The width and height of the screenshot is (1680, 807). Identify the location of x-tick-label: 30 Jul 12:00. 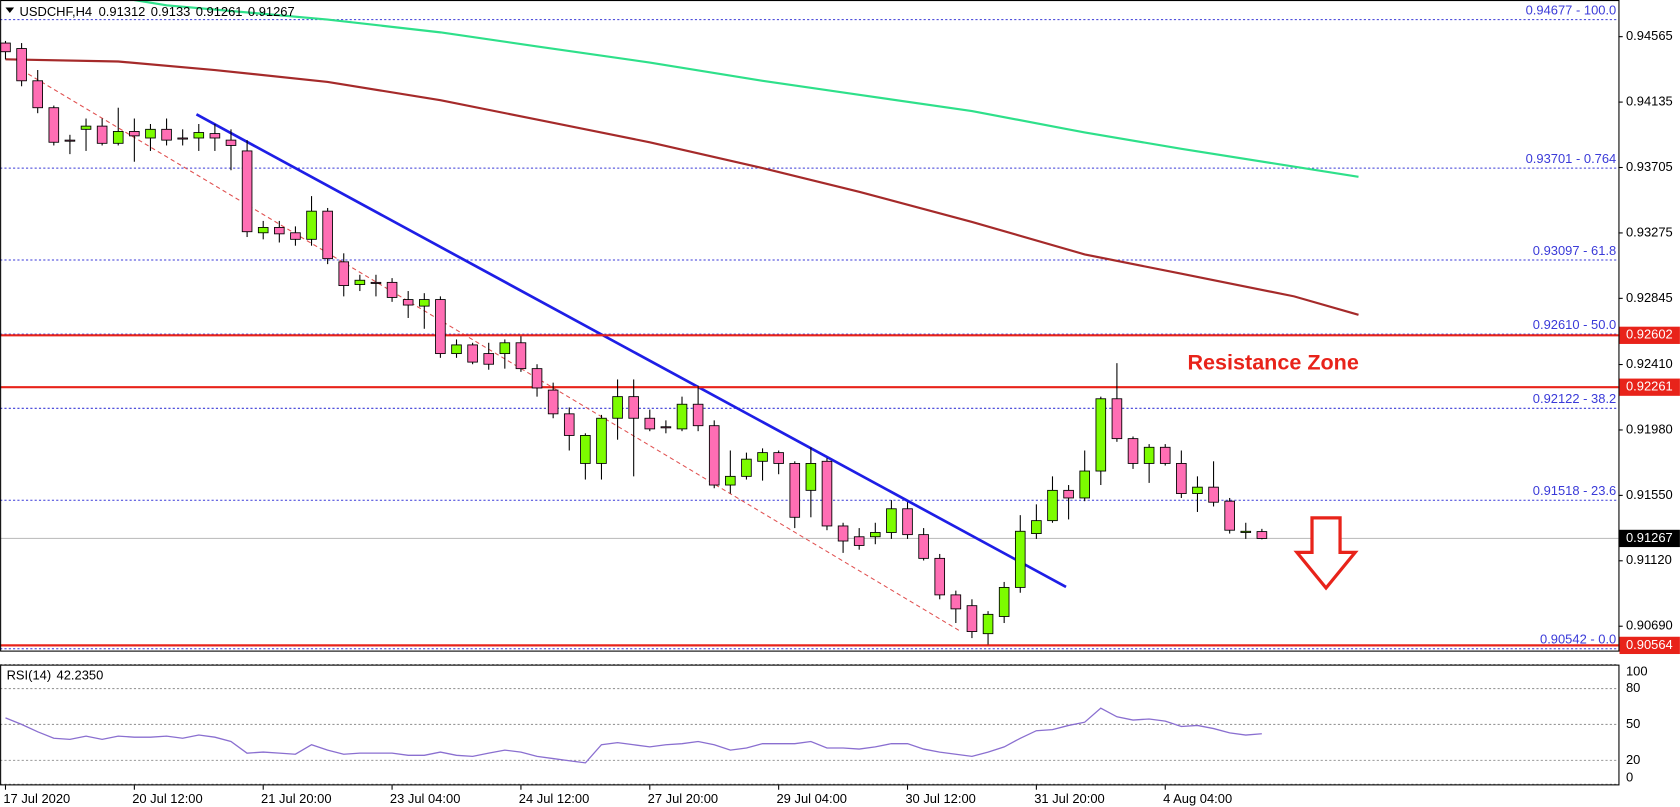
(940, 798).